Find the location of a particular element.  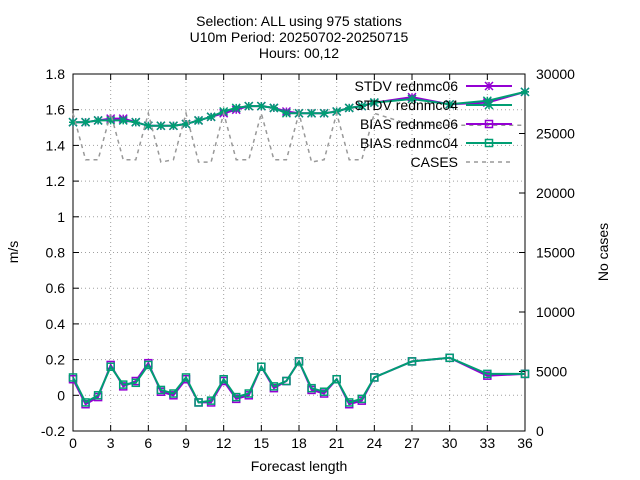

x-tick-label: 3 is located at coordinates (111, 443).